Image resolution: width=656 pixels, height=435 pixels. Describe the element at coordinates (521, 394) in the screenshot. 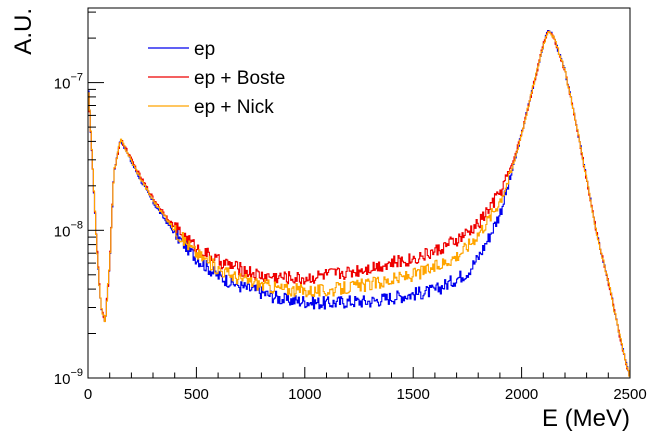

I see `x-tick-label: 2000` at that location.